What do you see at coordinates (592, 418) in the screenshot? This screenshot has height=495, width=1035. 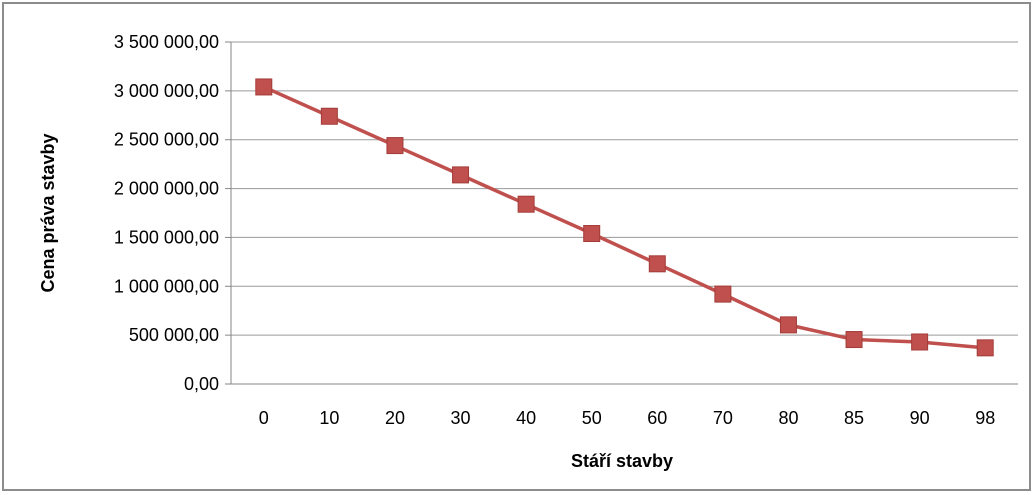 I see `x-tick-label: 50` at bounding box center [592, 418].